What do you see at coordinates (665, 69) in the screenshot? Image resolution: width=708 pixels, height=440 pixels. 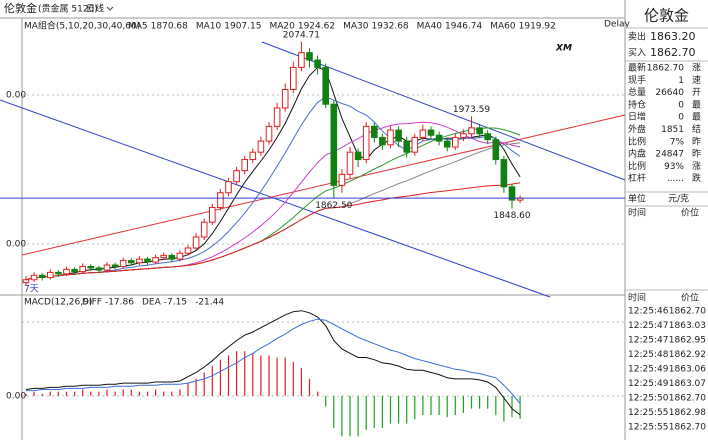 I see `row-value: 1862.70` at bounding box center [665, 69].